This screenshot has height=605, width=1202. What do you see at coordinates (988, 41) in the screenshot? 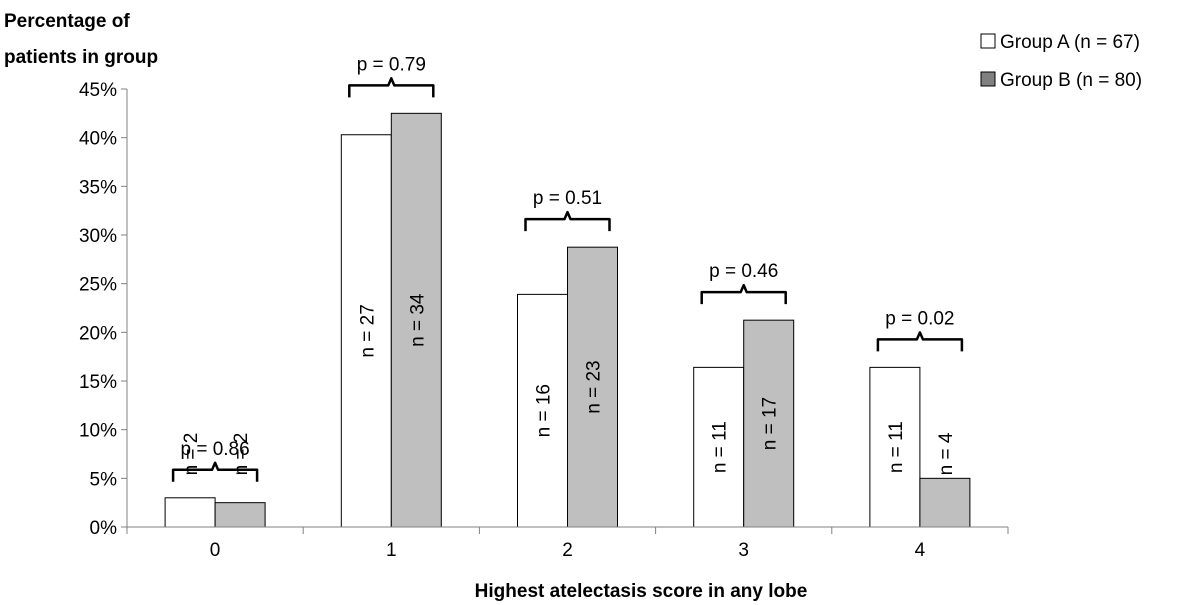
I see `legend-swatch-group-a` at bounding box center [988, 41].